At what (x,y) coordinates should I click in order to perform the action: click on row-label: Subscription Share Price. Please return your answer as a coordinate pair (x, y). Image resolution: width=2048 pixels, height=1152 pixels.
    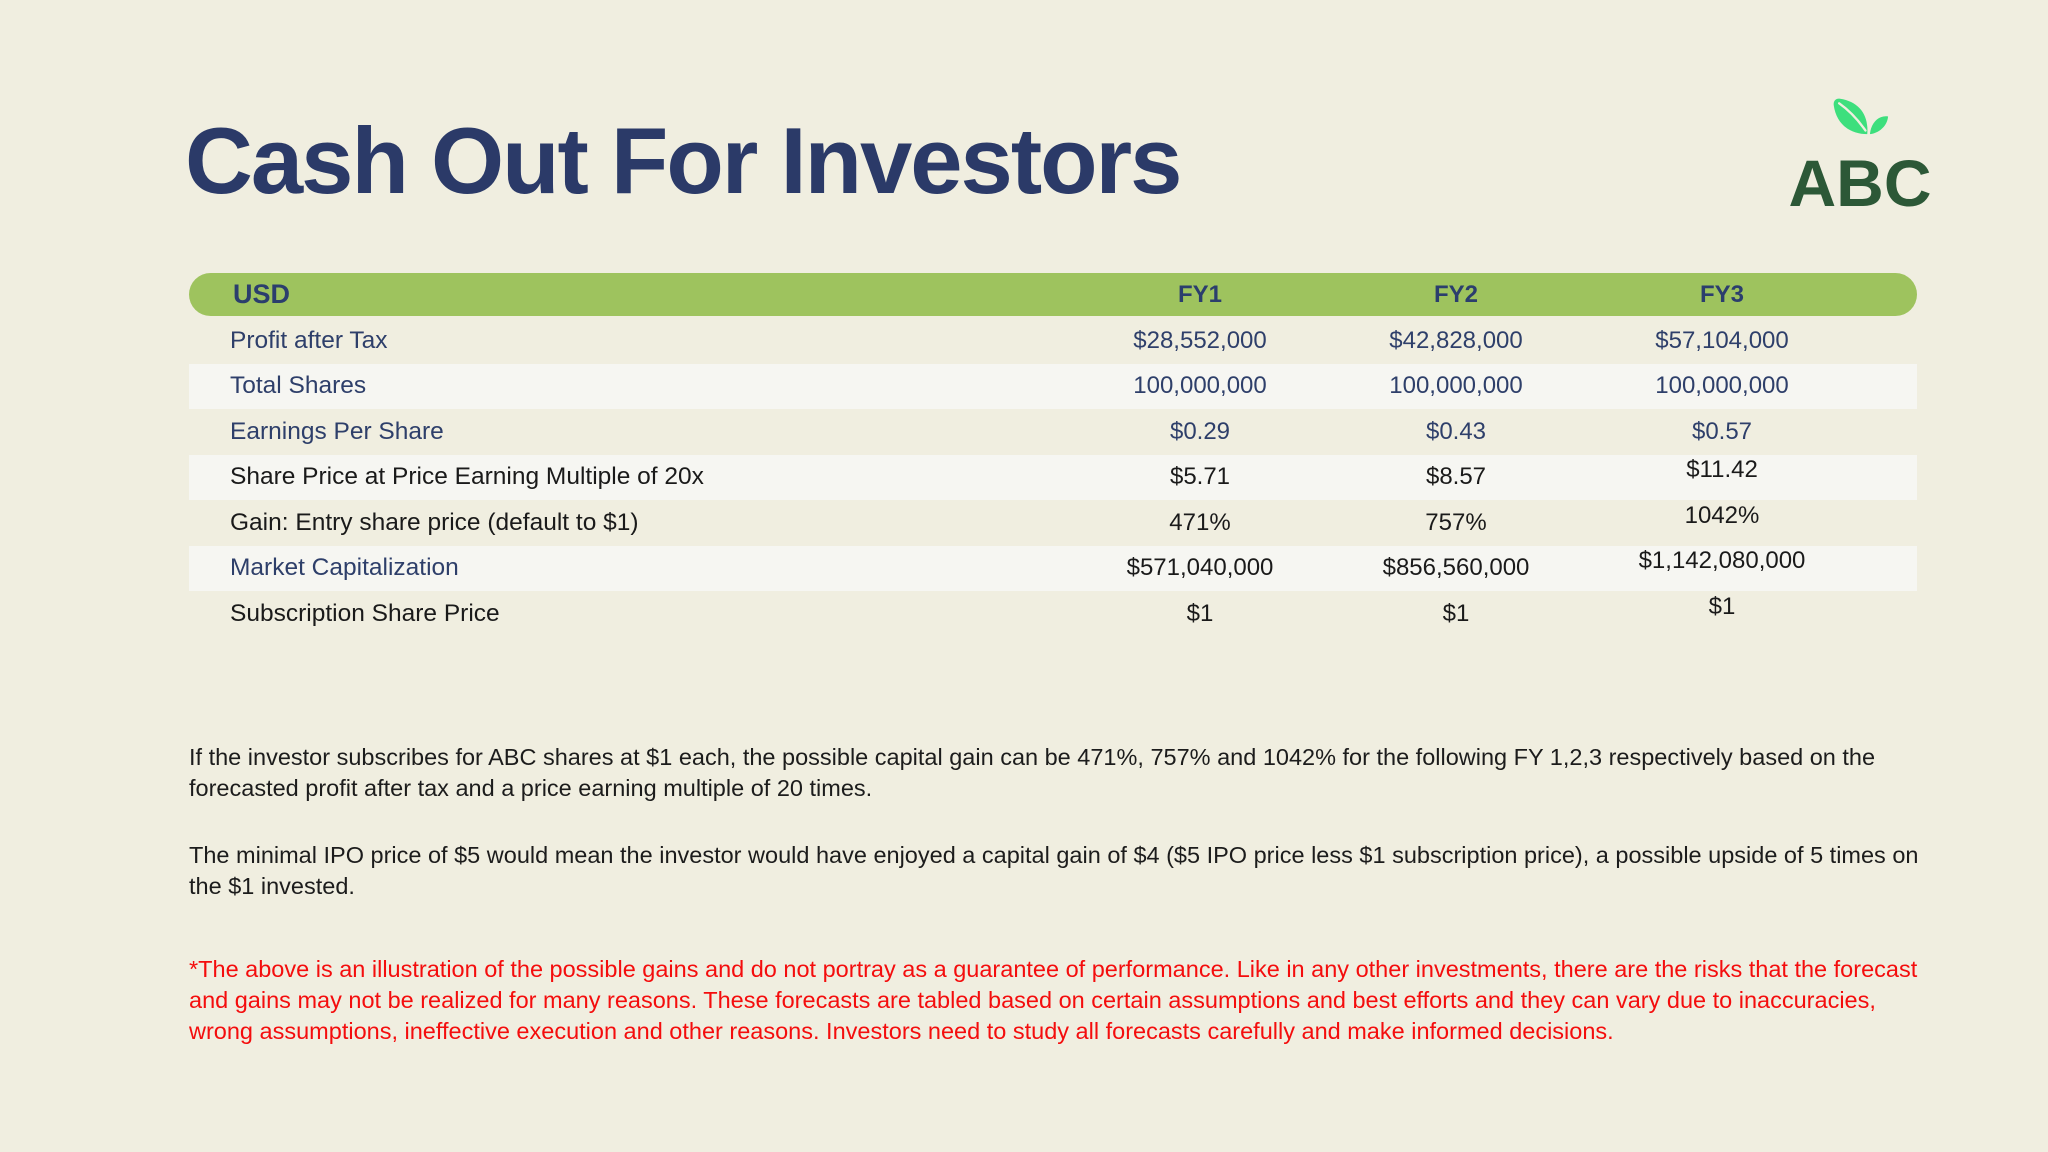
    Looking at the image, I should click on (365, 613).